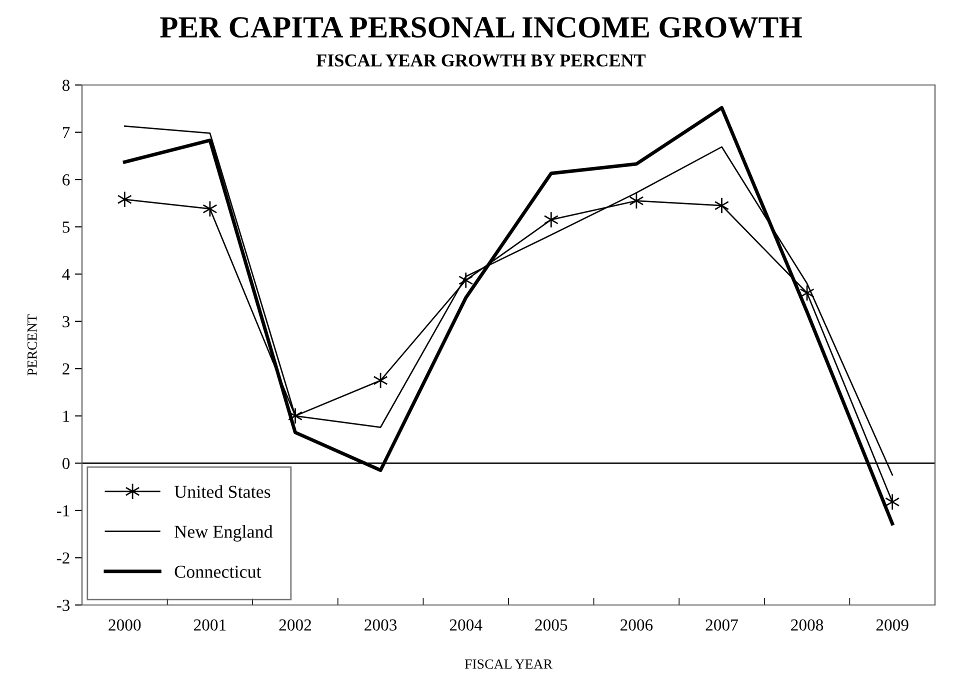 This screenshot has width=962, height=685. Describe the element at coordinates (481, 60) in the screenshot. I see `chart-subtitle: FISCAL YEAR GROWTH BY PERCENT` at that location.